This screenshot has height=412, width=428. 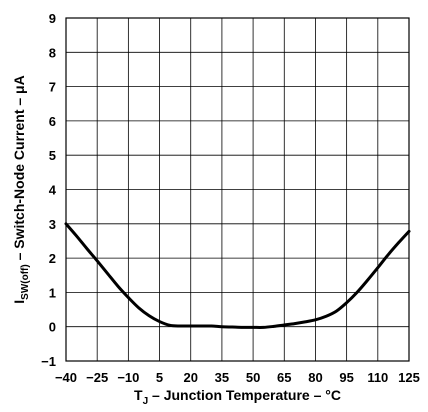 I want to click on x-axis-title-subscript: J, so click(x=146, y=401).